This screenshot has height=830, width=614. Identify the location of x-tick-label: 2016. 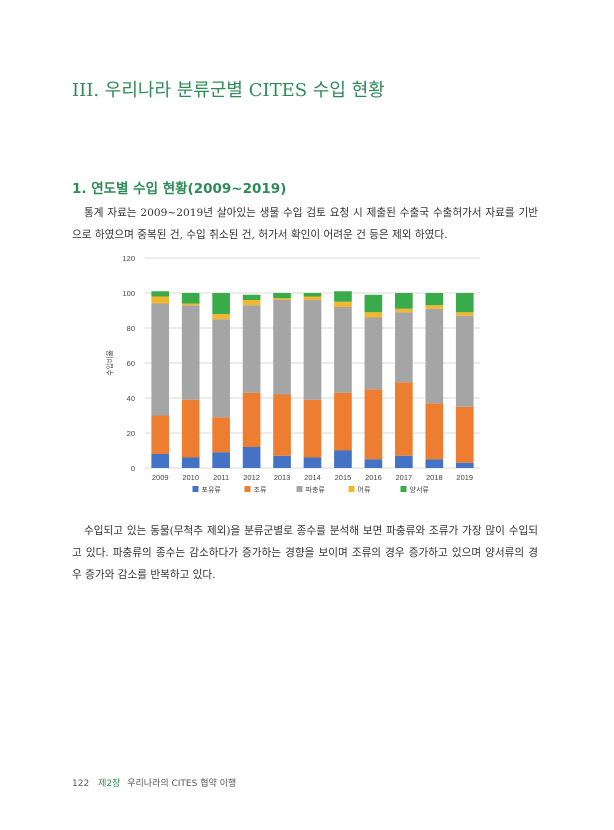
(373, 477).